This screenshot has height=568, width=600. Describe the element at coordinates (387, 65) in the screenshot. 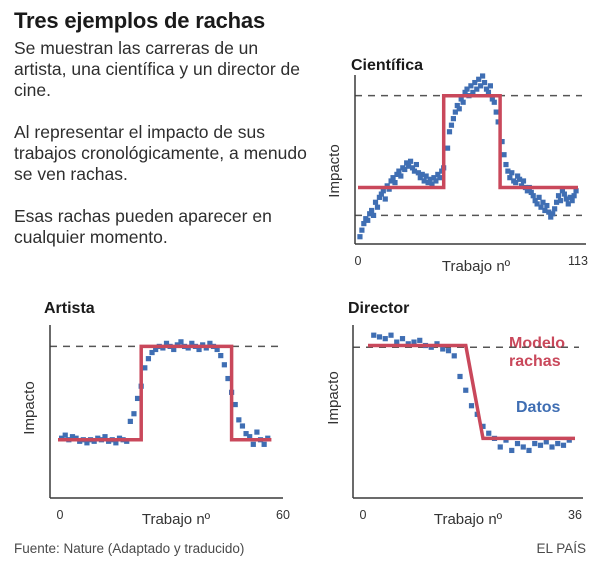

I see `cientifica-panel-title: Científica` at that location.